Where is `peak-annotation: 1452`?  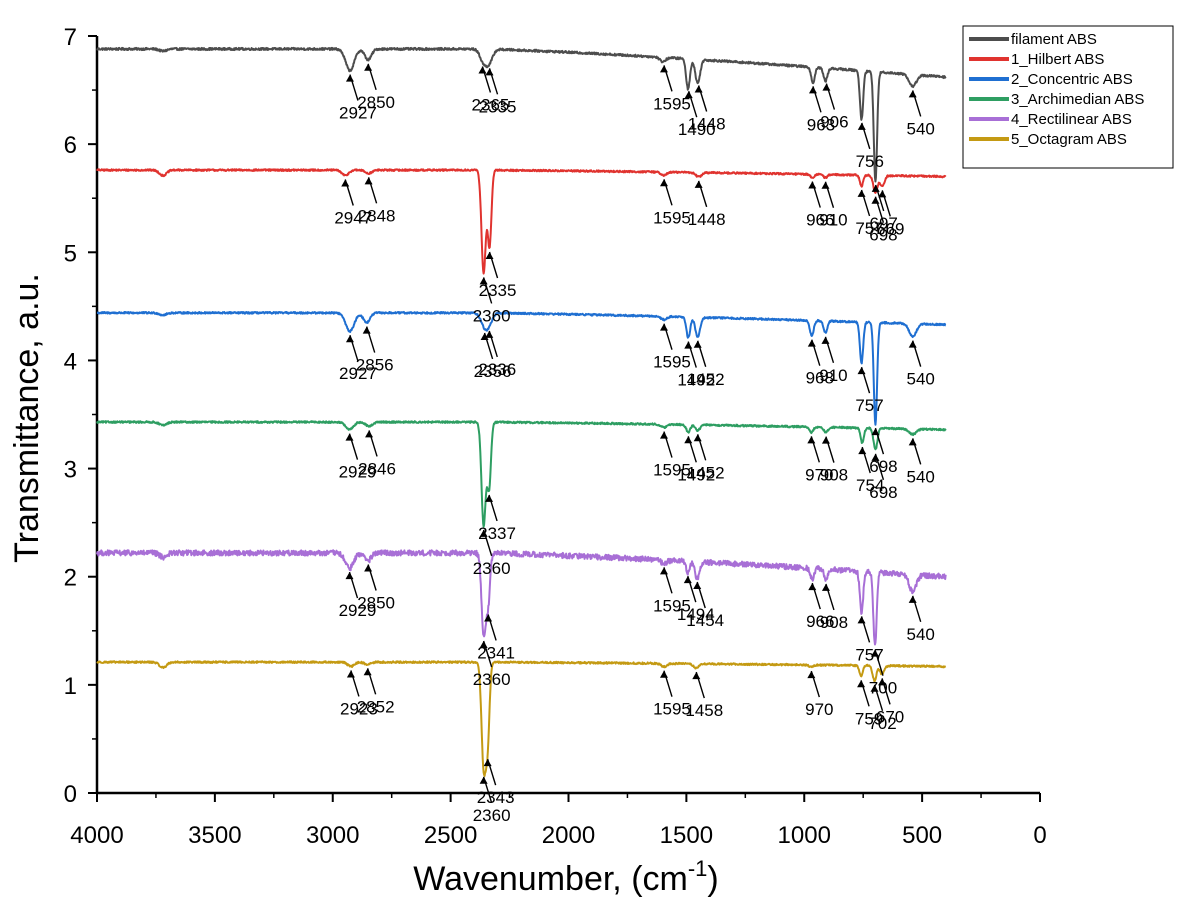
peak-annotation: 1452 is located at coordinates (706, 458).